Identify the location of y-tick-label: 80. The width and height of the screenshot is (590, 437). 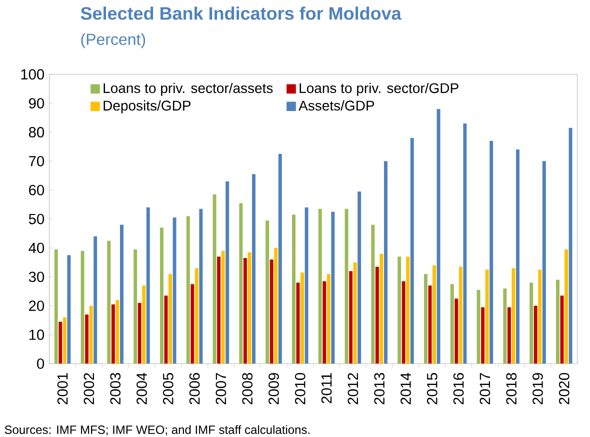
(36, 132).